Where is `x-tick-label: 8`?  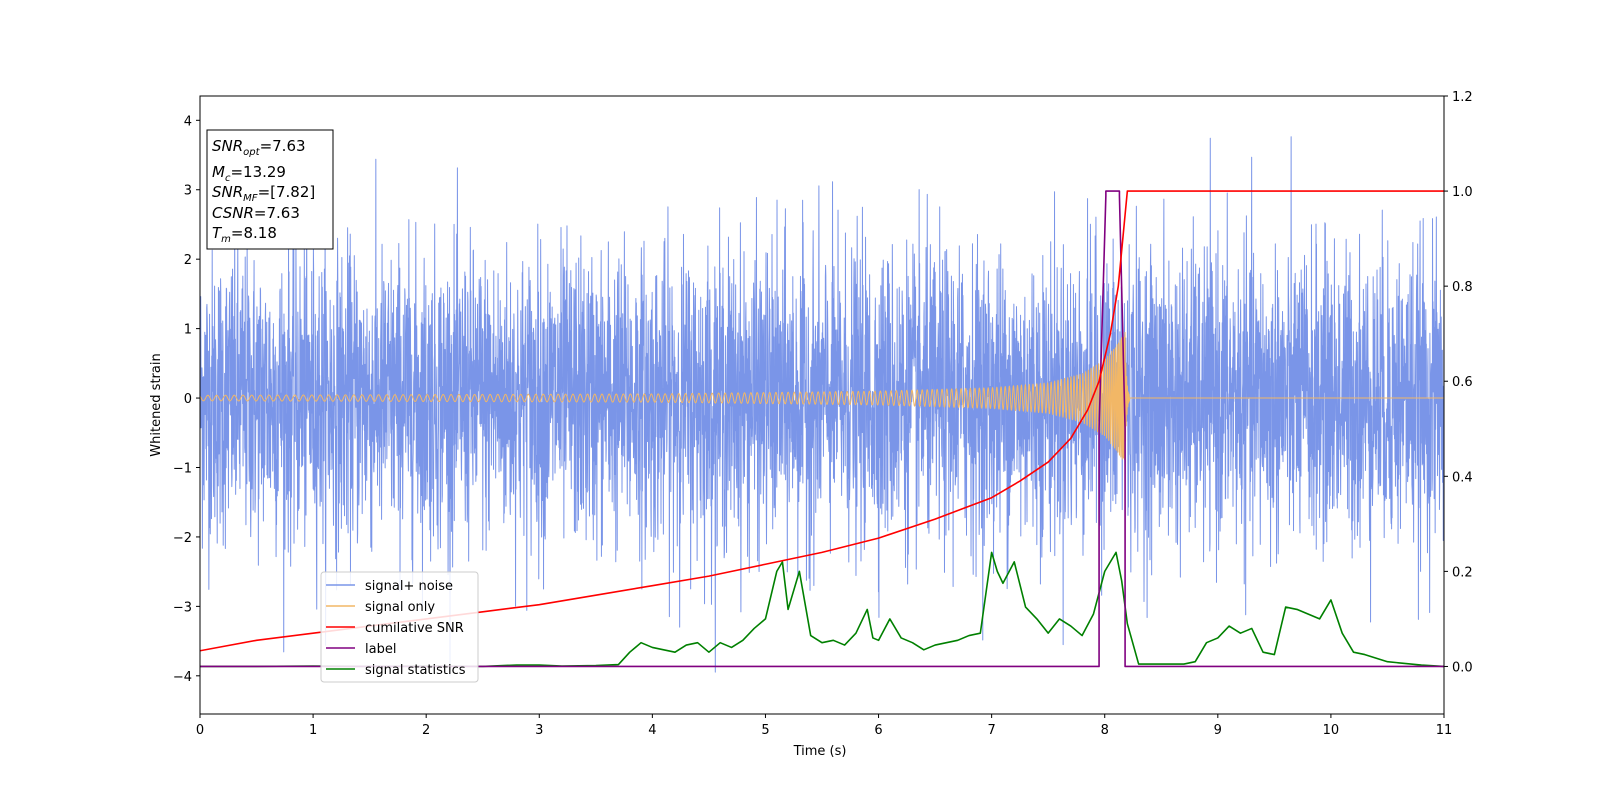
x-tick-label: 8 is located at coordinates (1105, 730).